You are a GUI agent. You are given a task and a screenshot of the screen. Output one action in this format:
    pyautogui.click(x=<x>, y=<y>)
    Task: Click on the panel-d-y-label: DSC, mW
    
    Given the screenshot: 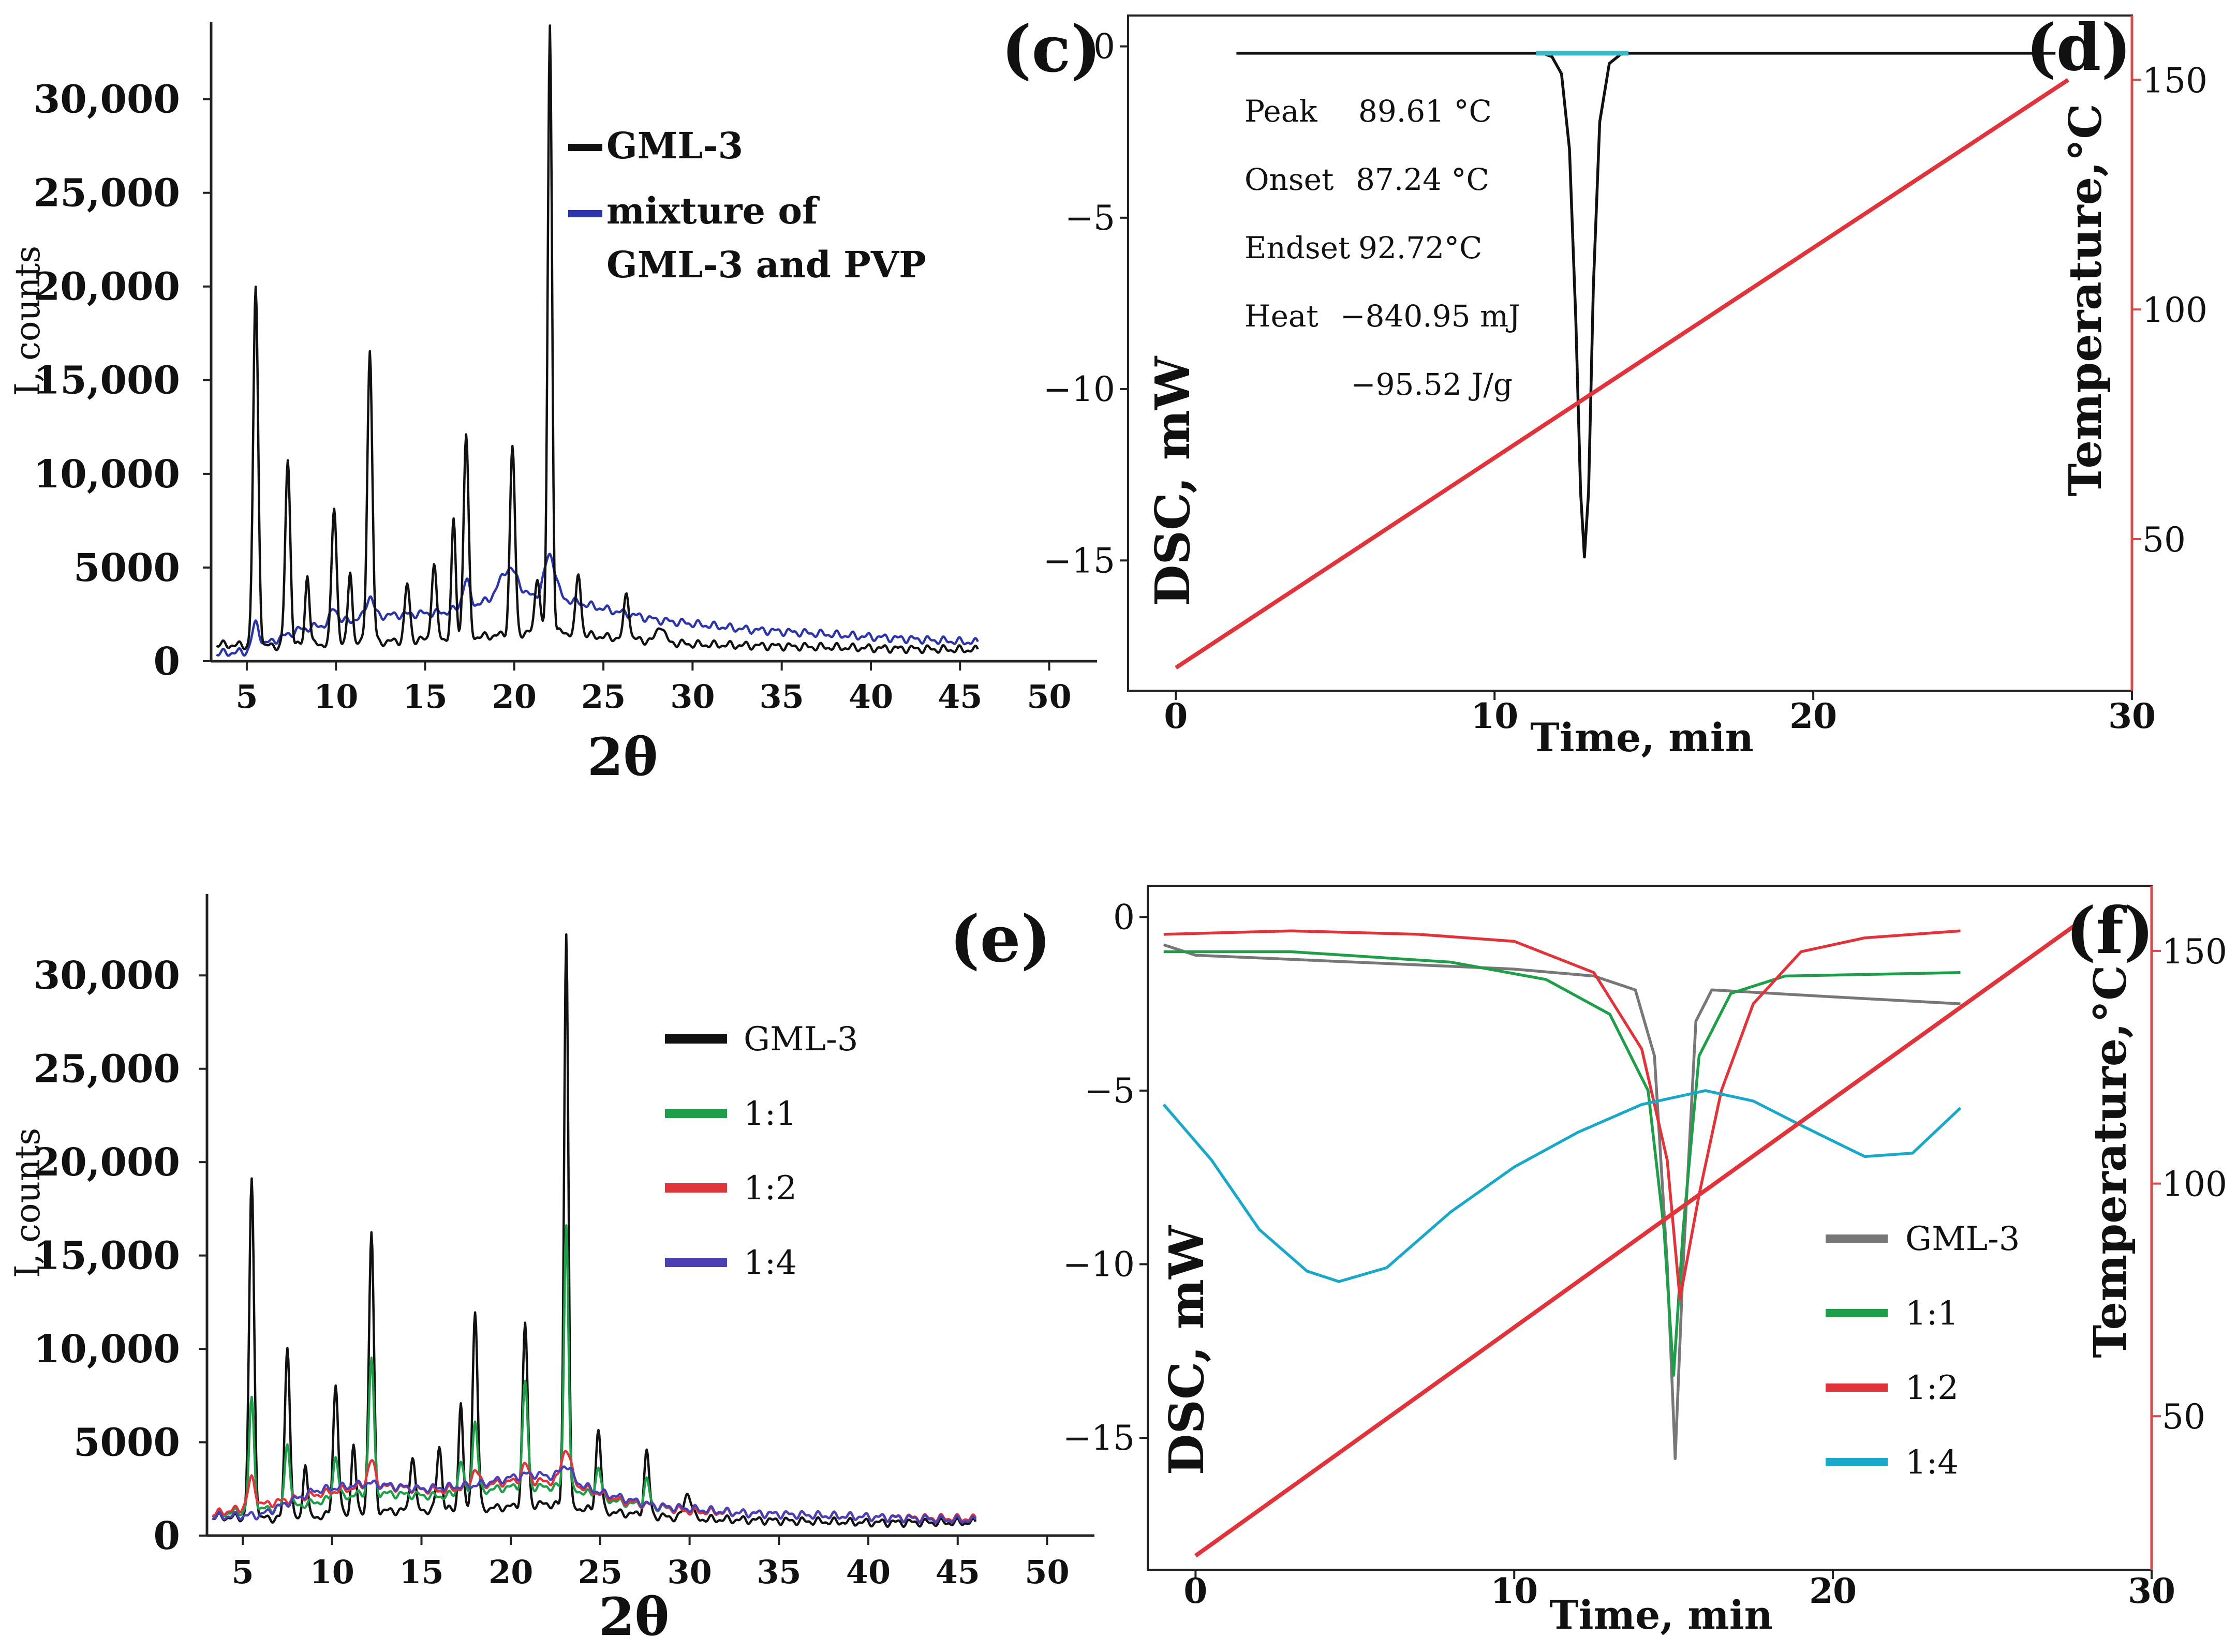 What is the action you would take?
    pyautogui.click(x=1173, y=481)
    